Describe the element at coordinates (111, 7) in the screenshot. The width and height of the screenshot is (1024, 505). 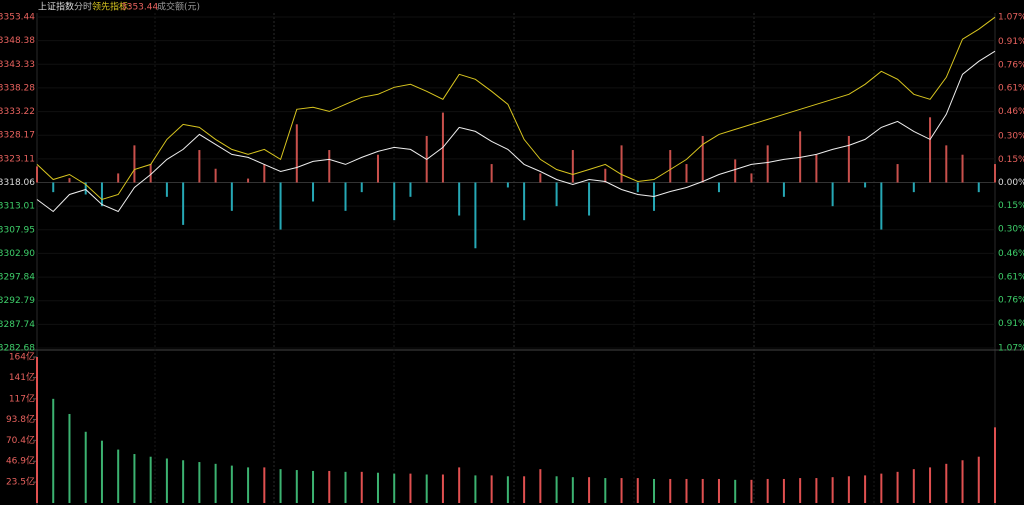
I see `leading-label: 领先指标:` at that location.